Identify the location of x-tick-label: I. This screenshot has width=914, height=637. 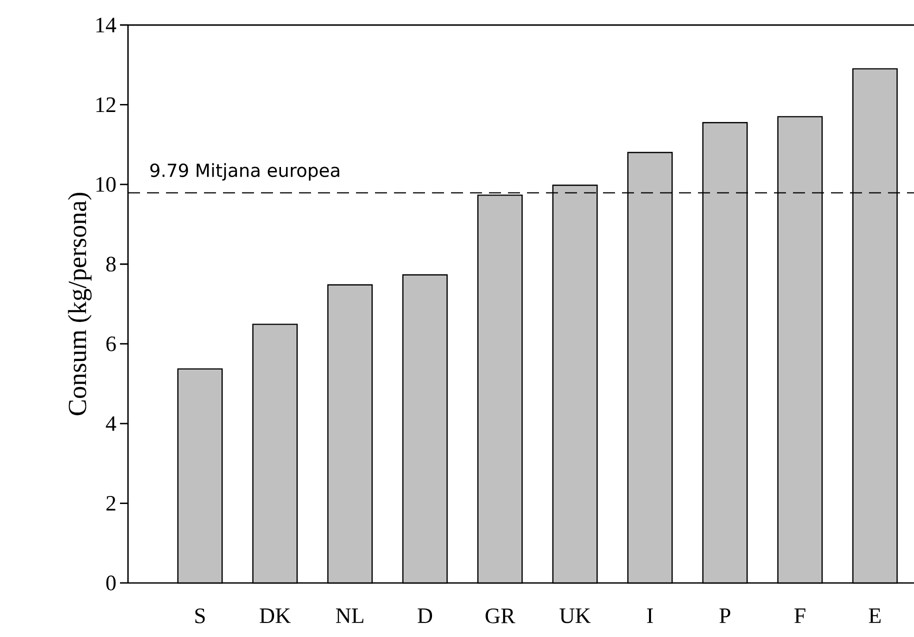
(650, 615).